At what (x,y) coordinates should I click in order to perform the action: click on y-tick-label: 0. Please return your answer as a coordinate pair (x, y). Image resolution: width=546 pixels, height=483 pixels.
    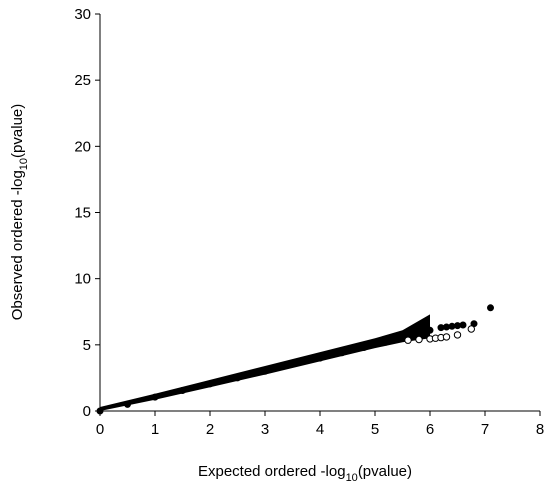
    Looking at the image, I should click on (87, 411).